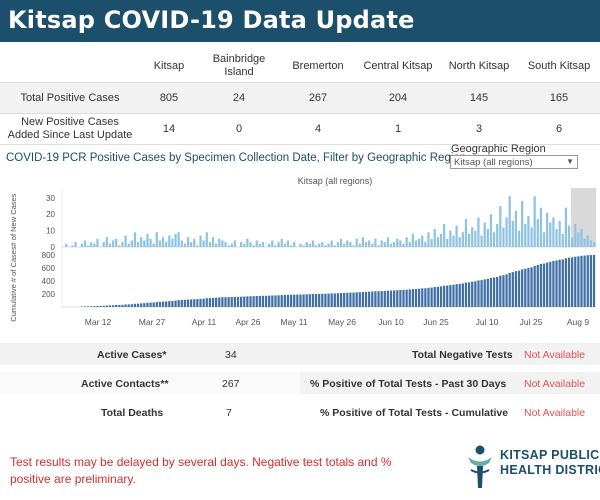  I want to click on chevron-down-icon: ▼, so click(570, 161).